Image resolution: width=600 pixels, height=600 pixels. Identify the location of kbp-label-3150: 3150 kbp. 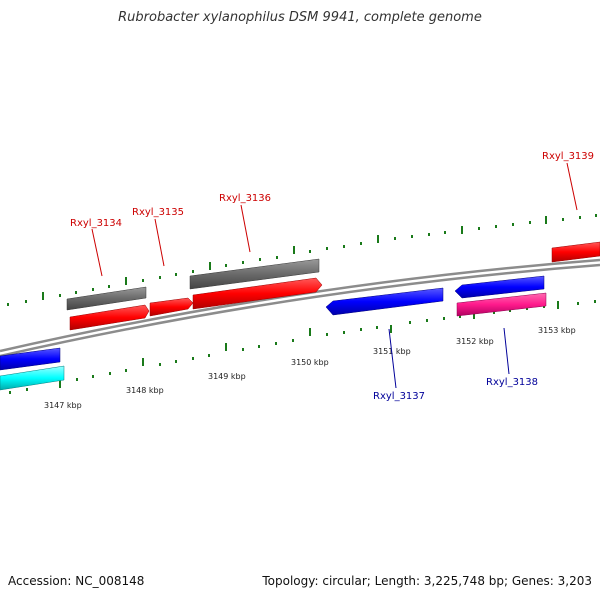
(310, 362).